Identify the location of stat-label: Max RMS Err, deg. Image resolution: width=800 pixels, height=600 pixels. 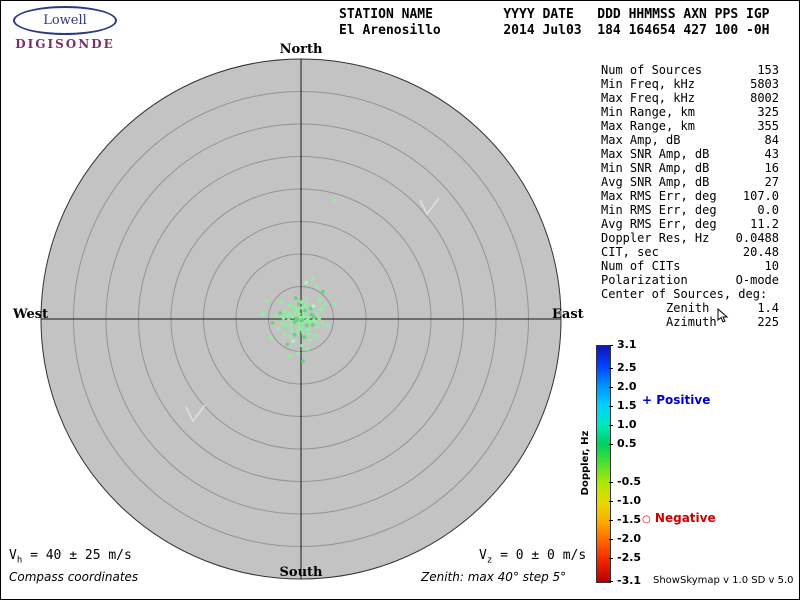
(659, 196).